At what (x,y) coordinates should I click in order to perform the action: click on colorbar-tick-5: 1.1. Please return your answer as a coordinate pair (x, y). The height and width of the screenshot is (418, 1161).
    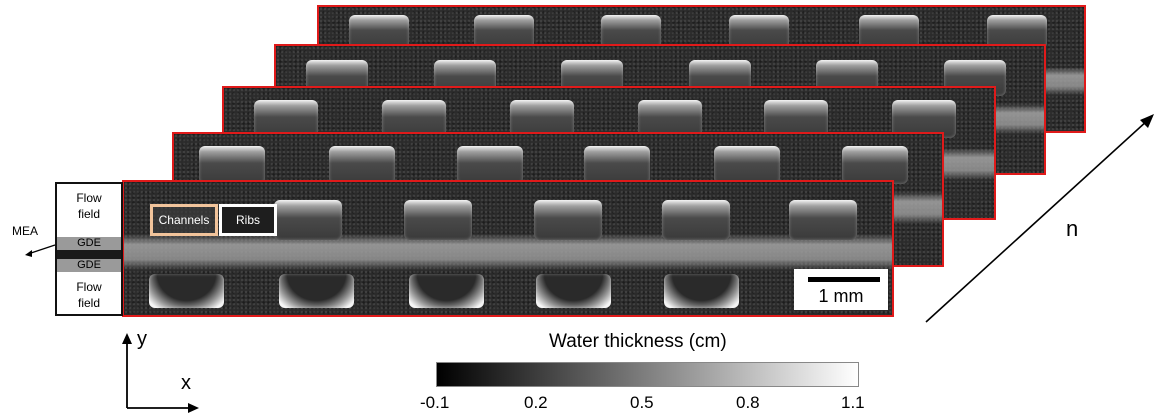
    Looking at the image, I should click on (853, 402).